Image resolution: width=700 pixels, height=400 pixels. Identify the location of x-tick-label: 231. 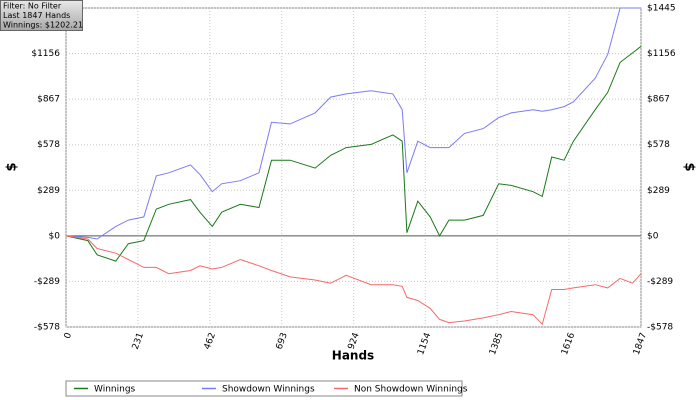
(138, 341).